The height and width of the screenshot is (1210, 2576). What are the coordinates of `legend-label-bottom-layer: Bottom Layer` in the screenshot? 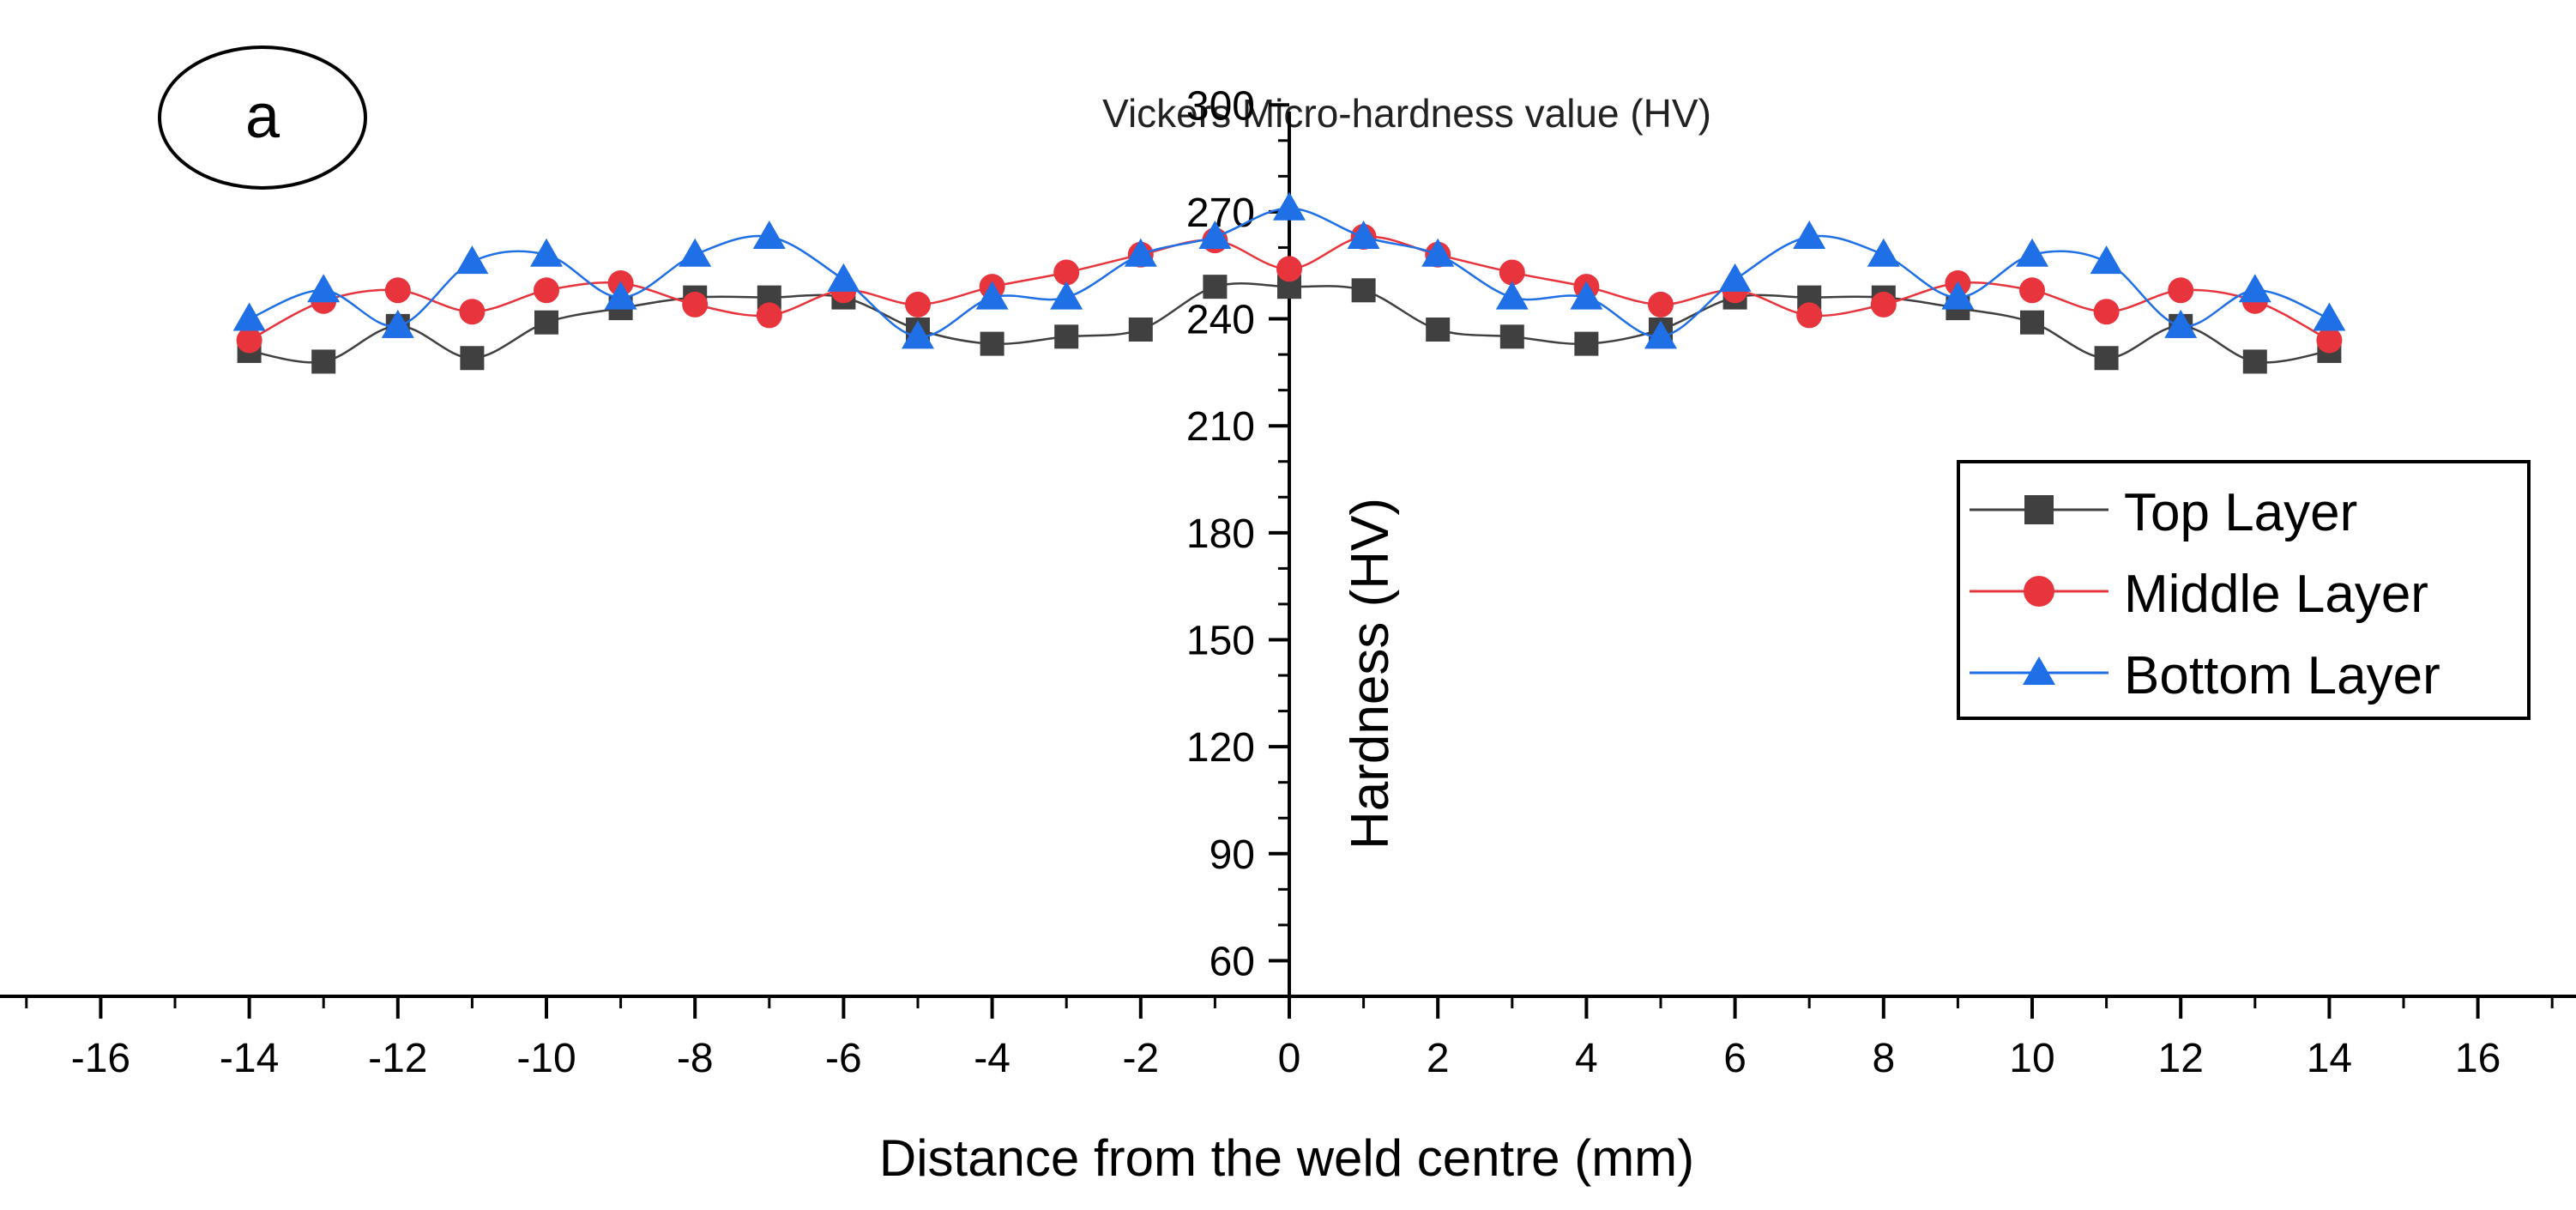 It's located at (2282, 675).